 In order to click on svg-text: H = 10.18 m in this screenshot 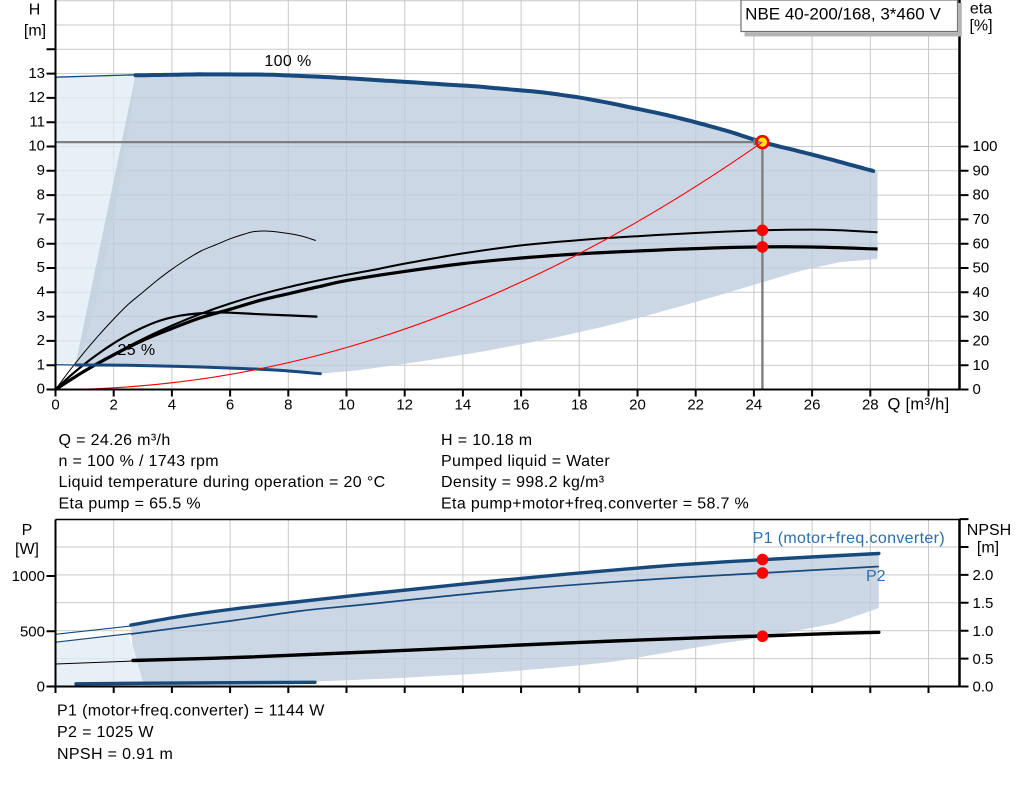, I will do `click(486, 440)`.